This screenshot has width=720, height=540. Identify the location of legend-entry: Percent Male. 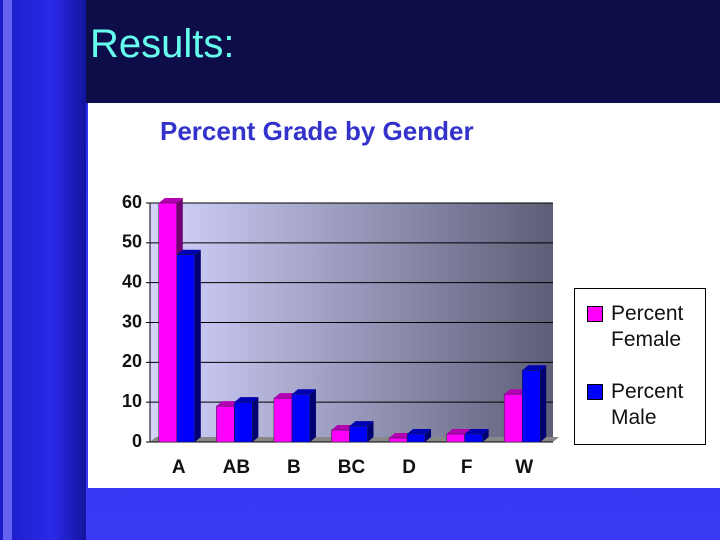
(647, 405).